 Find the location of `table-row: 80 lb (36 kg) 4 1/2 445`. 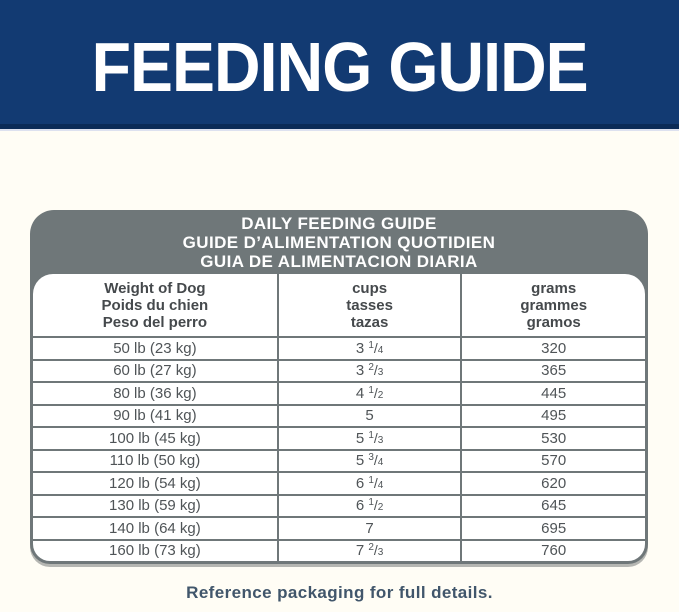

table-row: 80 lb (36 kg) 4 1/2 445 is located at coordinates (339, 394).